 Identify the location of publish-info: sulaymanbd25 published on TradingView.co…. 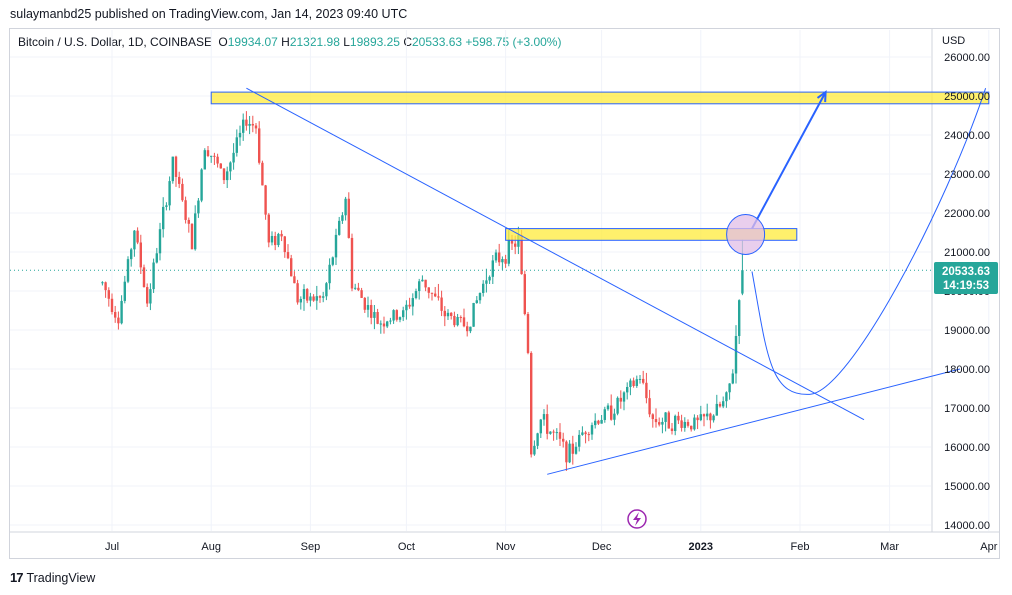
(209, 14).